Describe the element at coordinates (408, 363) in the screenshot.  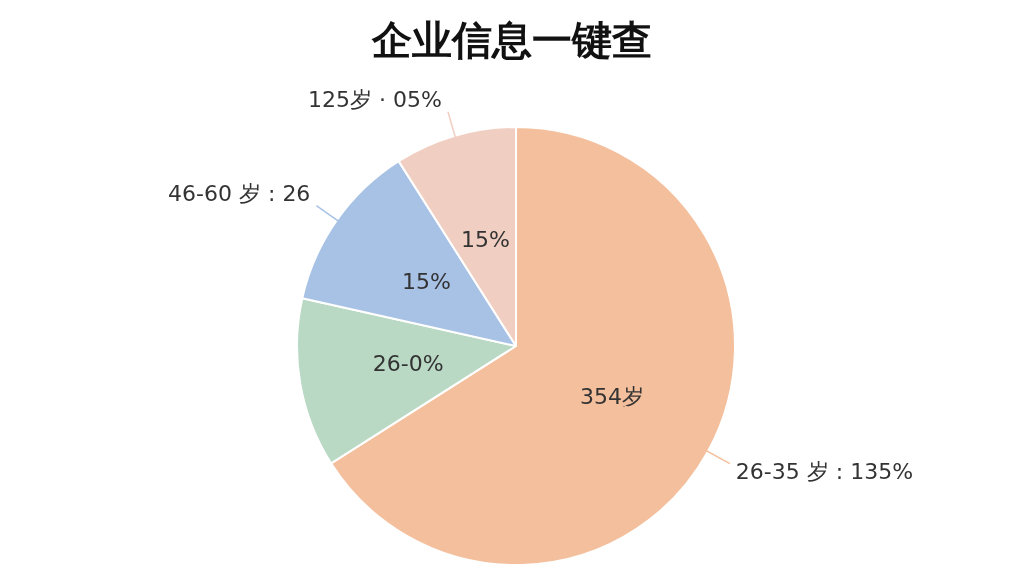
I see `text: 26-0%` at that location.